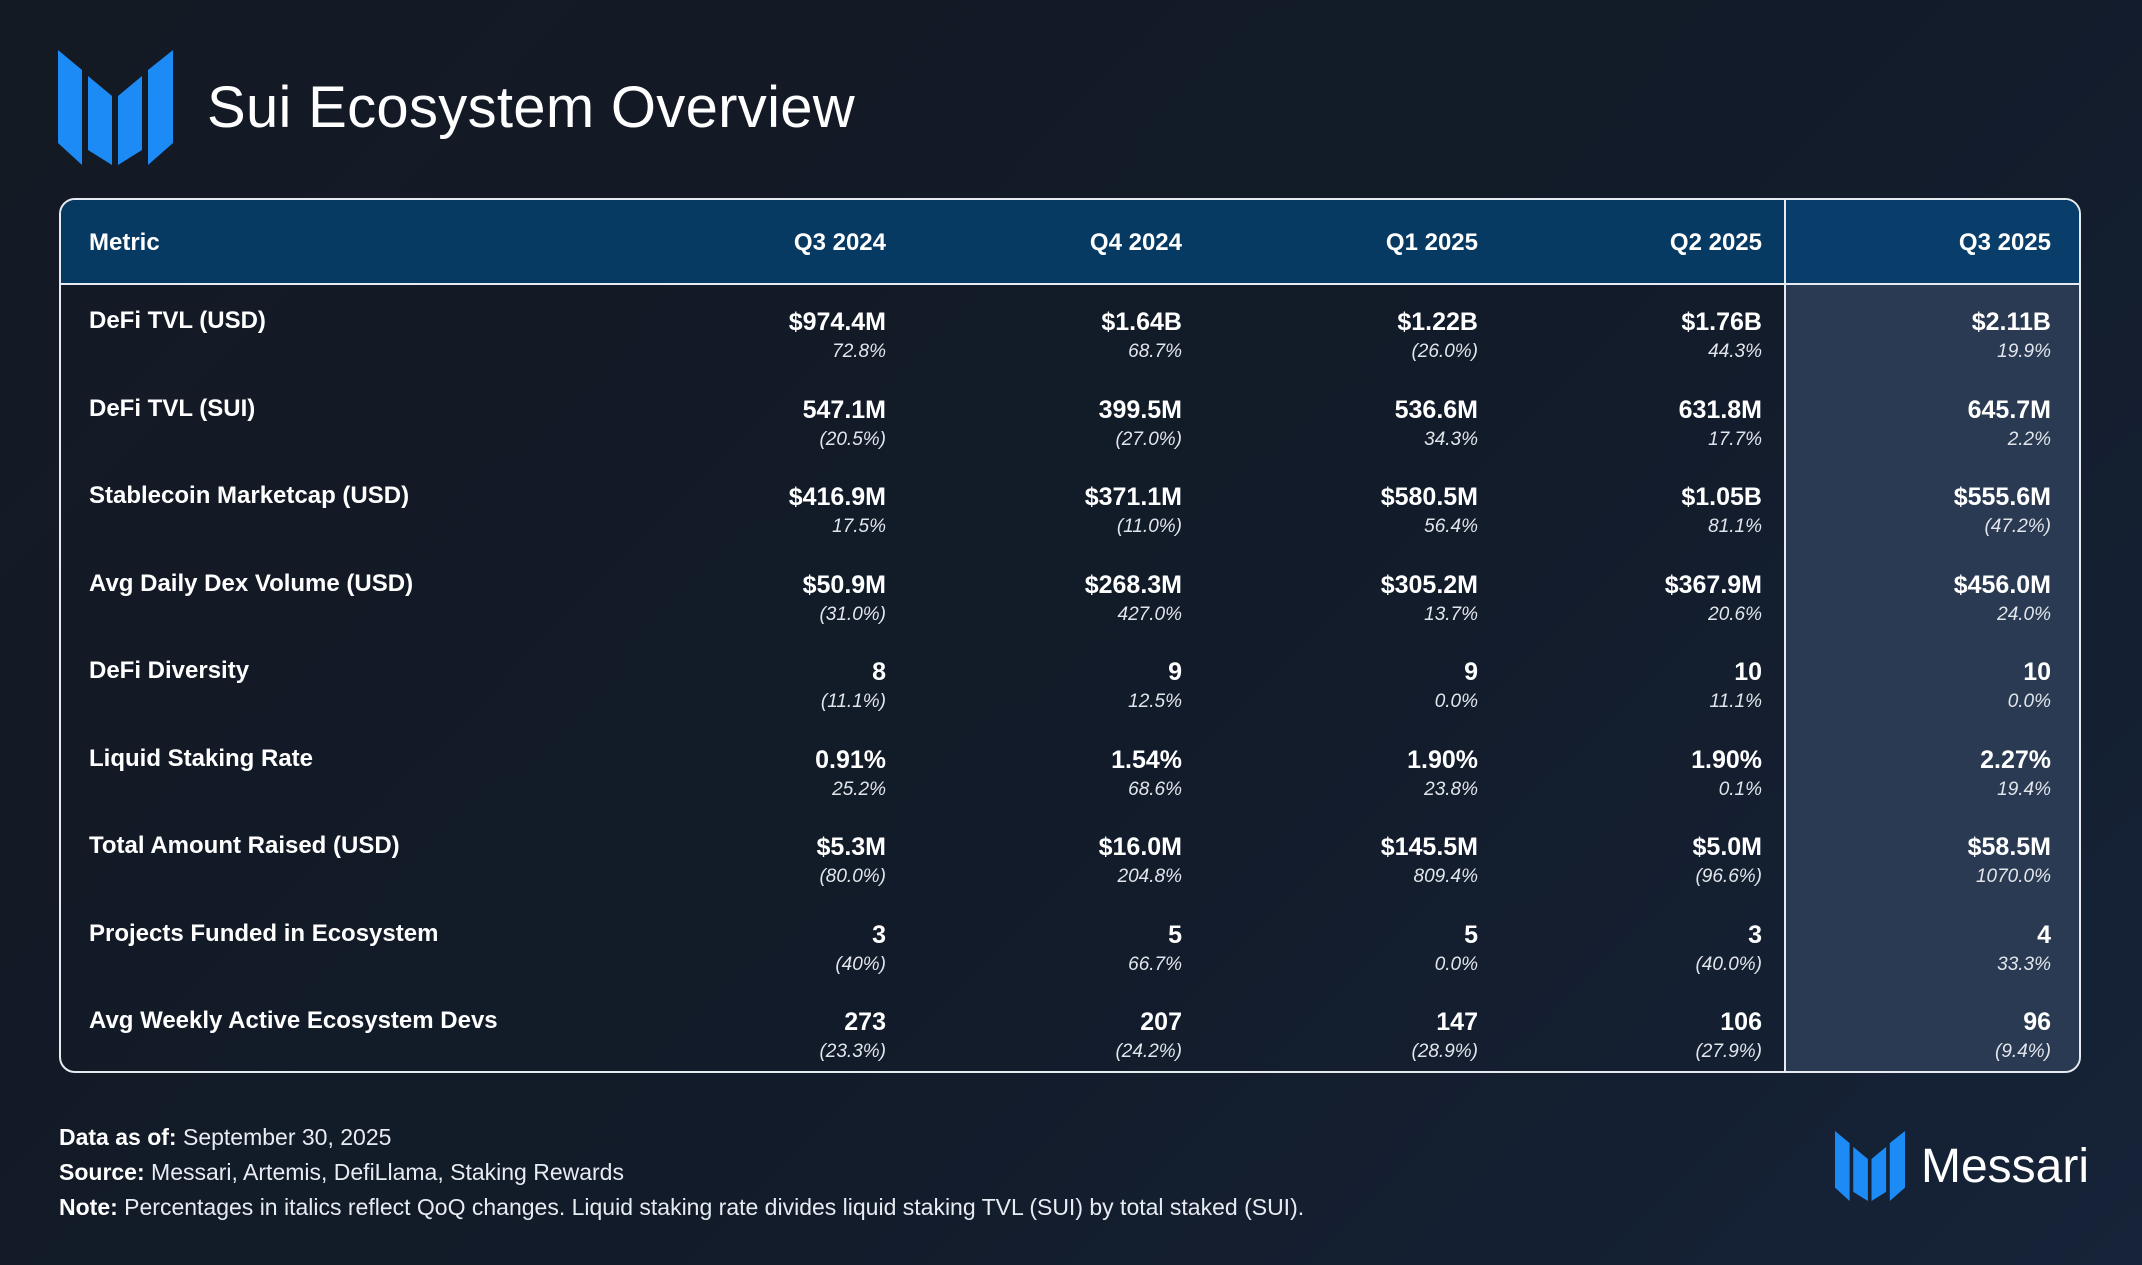 This screenshot has width=2142, height=1265. I want to click on cell-qoq-change: 56.4%, so click(1451, 526).